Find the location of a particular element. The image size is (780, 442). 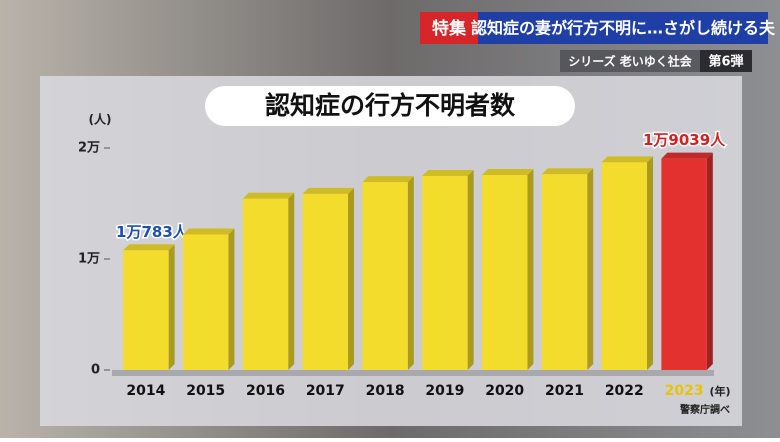

value-label: 1万9039人 is located at coordinates (684, 140).